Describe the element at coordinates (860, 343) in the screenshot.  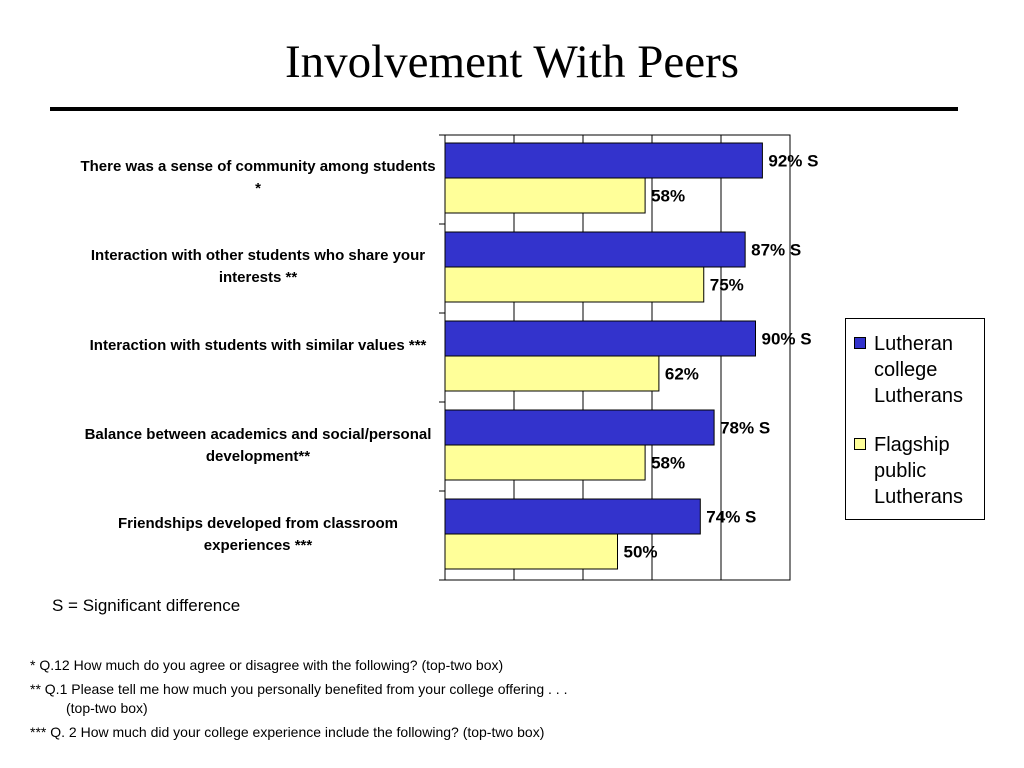
I see `legend-swatch-series1` at that location.